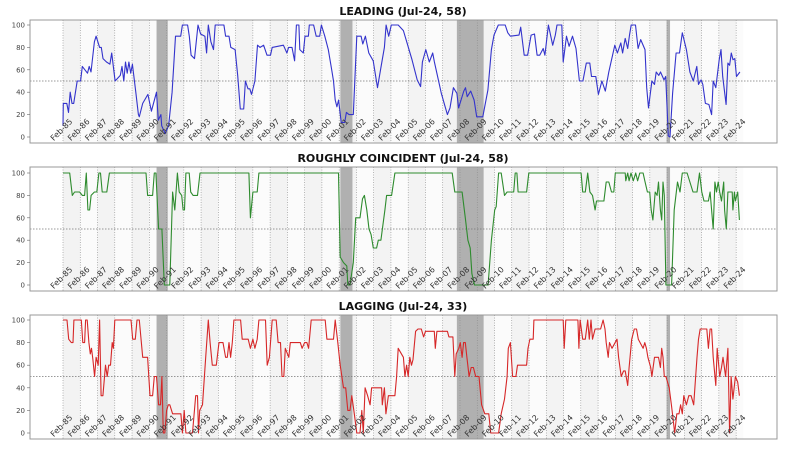 The width and height of the screenshot is (800, 449). I want to click on chart-title: ROUGHLY COINCIDENT (Jul-24, 58), so click(402, 158).